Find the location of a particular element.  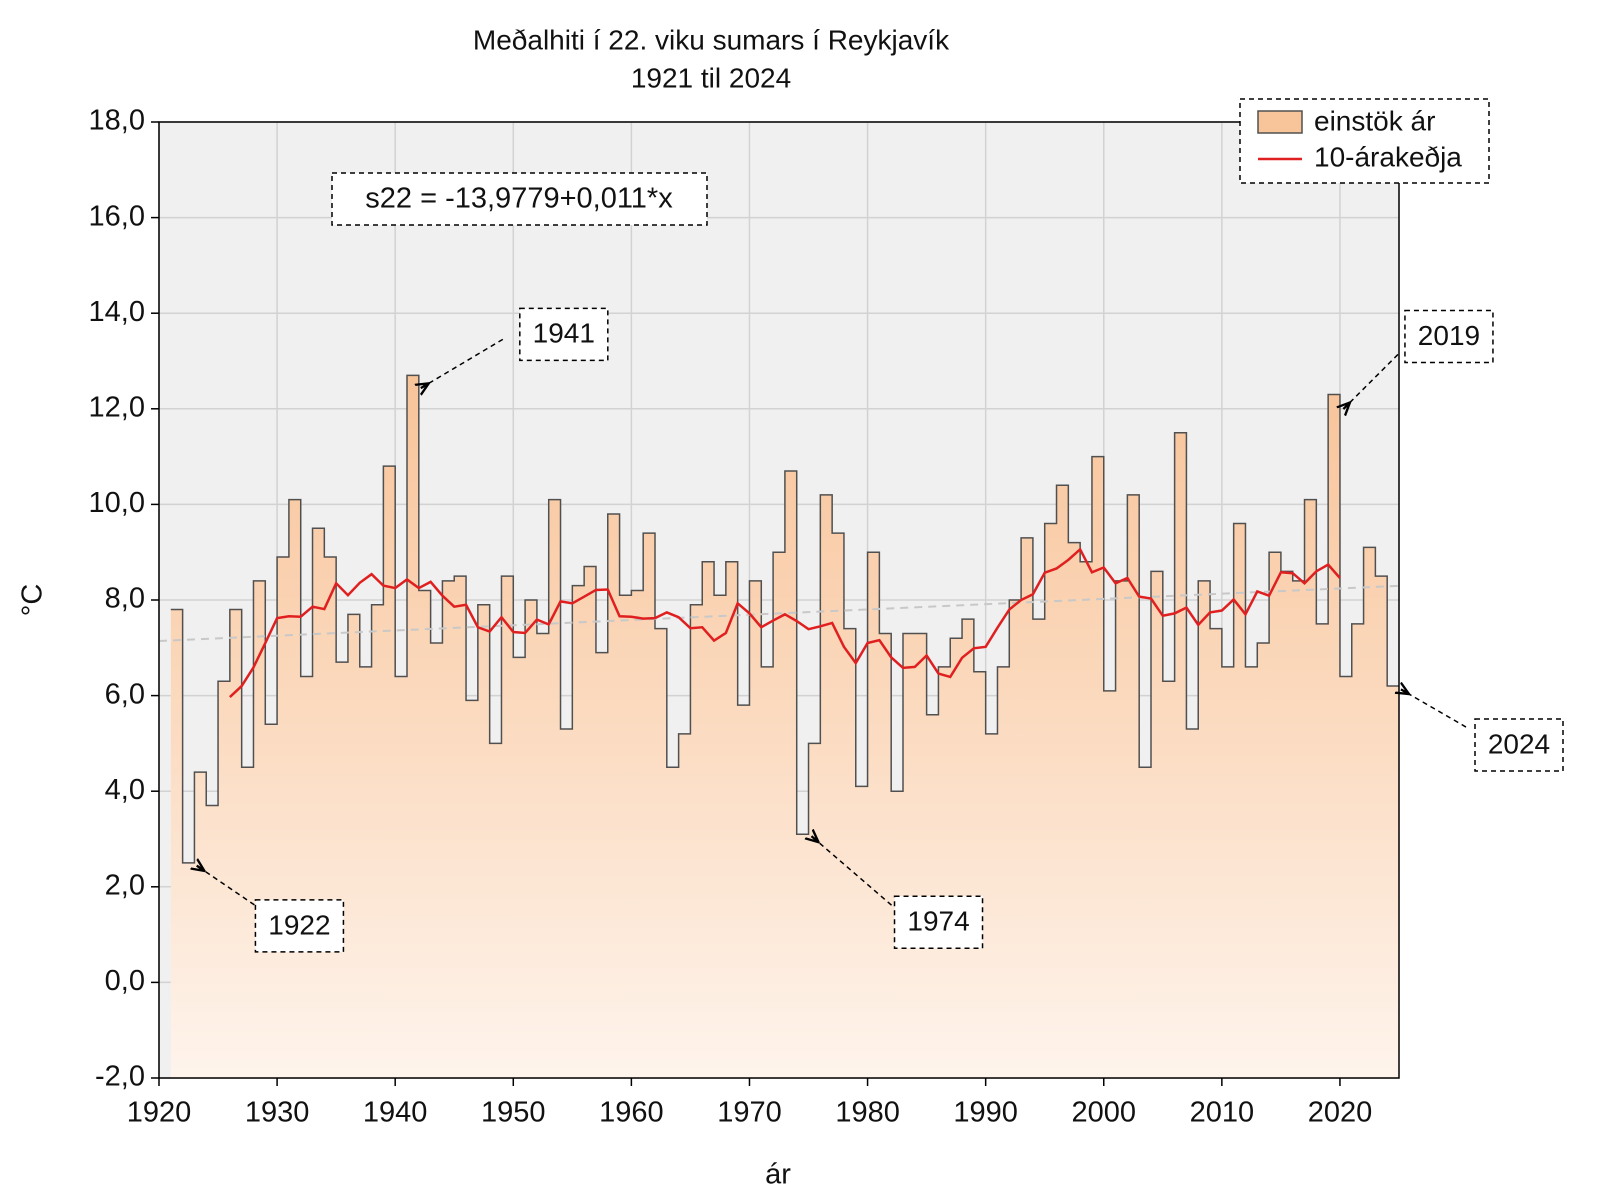

x-tick-label: 1930 is located at coordinates (277, 1113).